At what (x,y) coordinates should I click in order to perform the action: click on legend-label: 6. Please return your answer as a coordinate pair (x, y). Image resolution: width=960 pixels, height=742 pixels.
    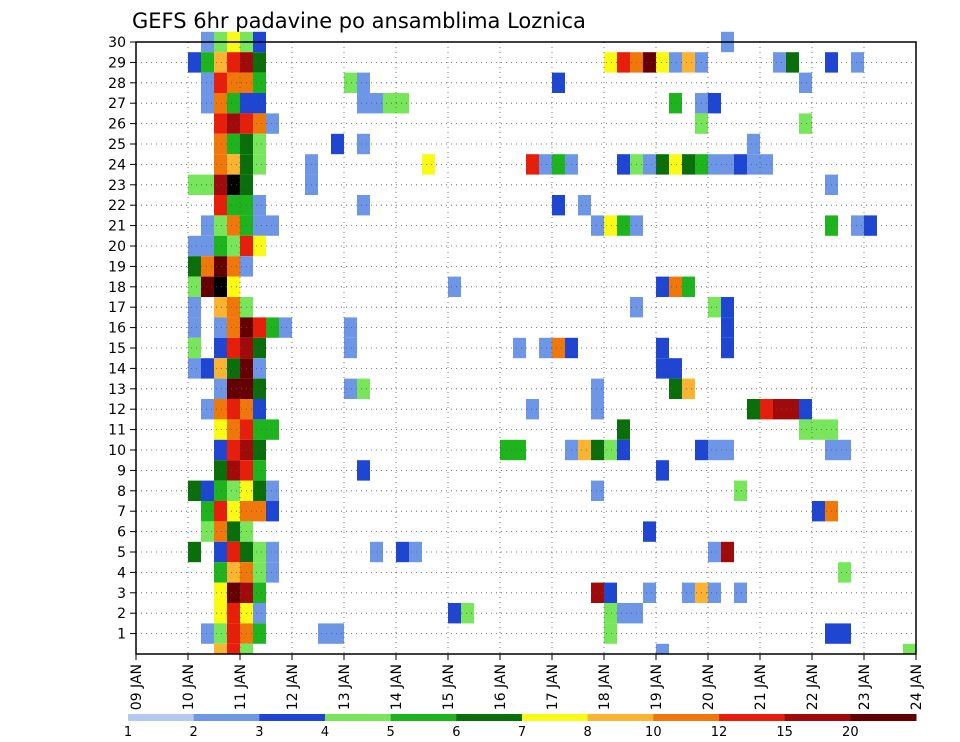
    Looking at the image, I should click on (456, 732).